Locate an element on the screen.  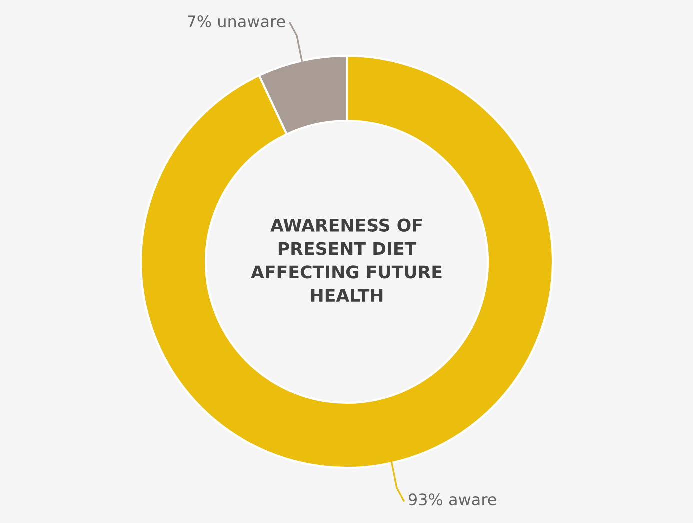
slice-label: 7% unaware is located at coordinates (237, 22).